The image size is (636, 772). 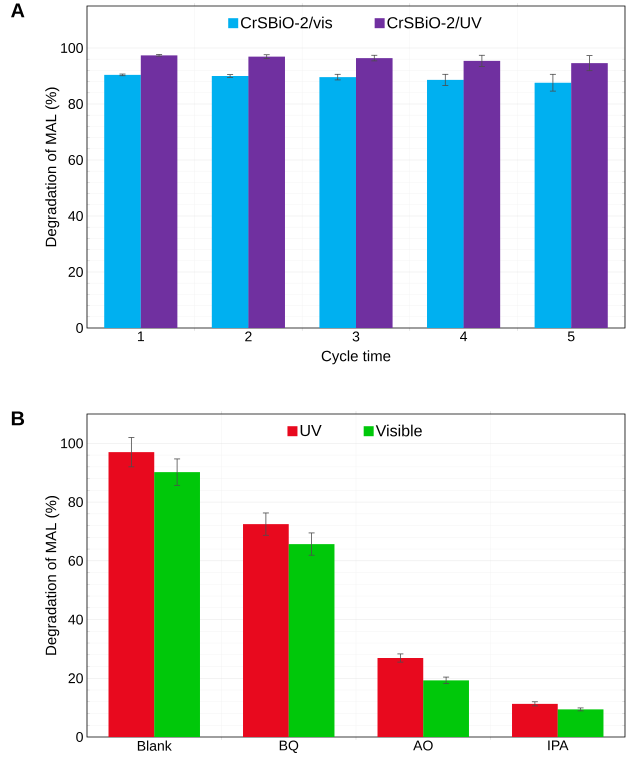 I want to click on x-tick-label: AO, so click(x=423, y=745).